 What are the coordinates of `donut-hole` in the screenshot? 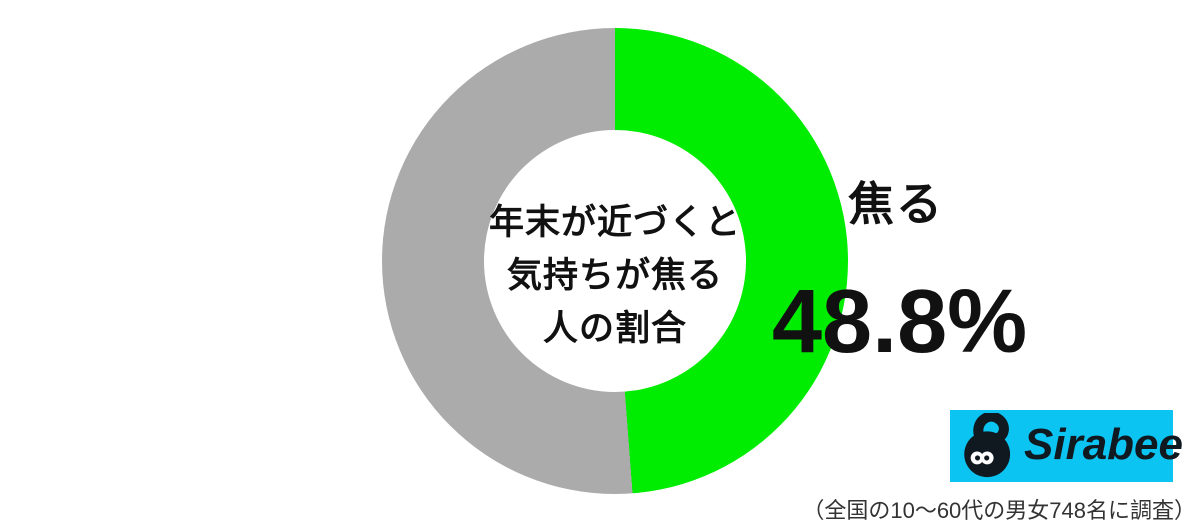 It's located at (615, 261).